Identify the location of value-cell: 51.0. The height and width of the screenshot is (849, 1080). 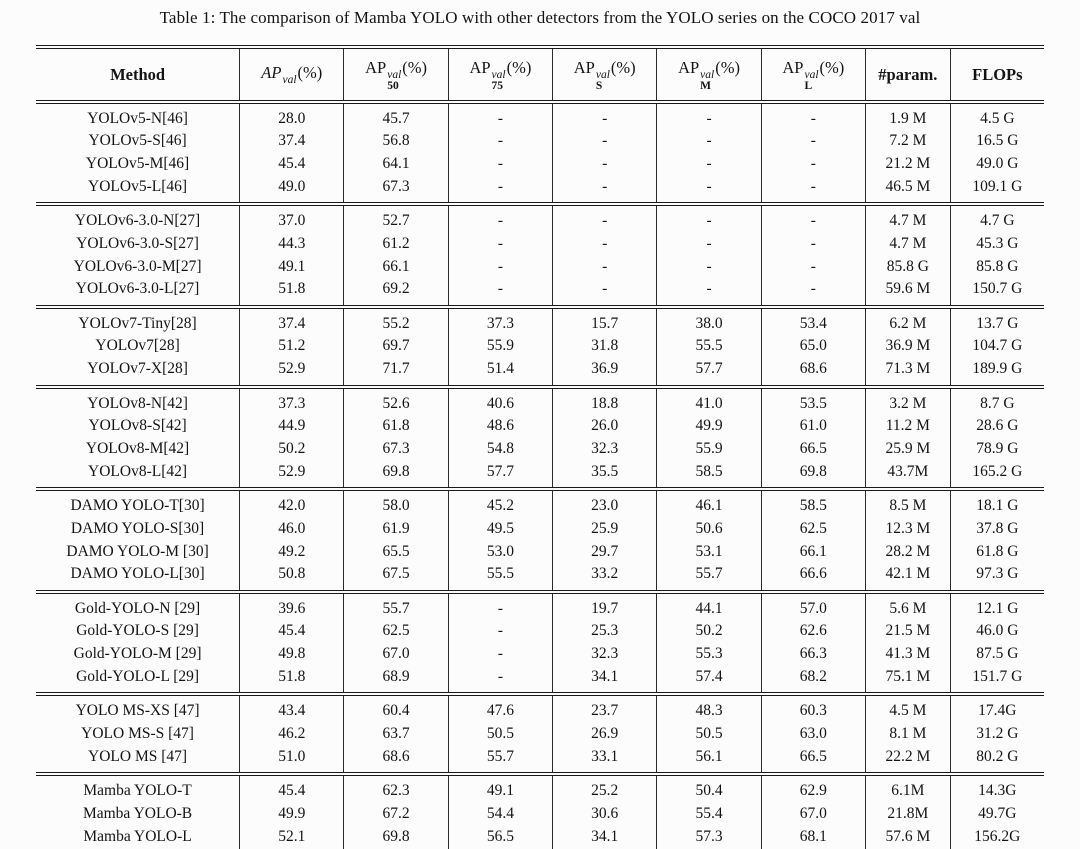
(291, 760).